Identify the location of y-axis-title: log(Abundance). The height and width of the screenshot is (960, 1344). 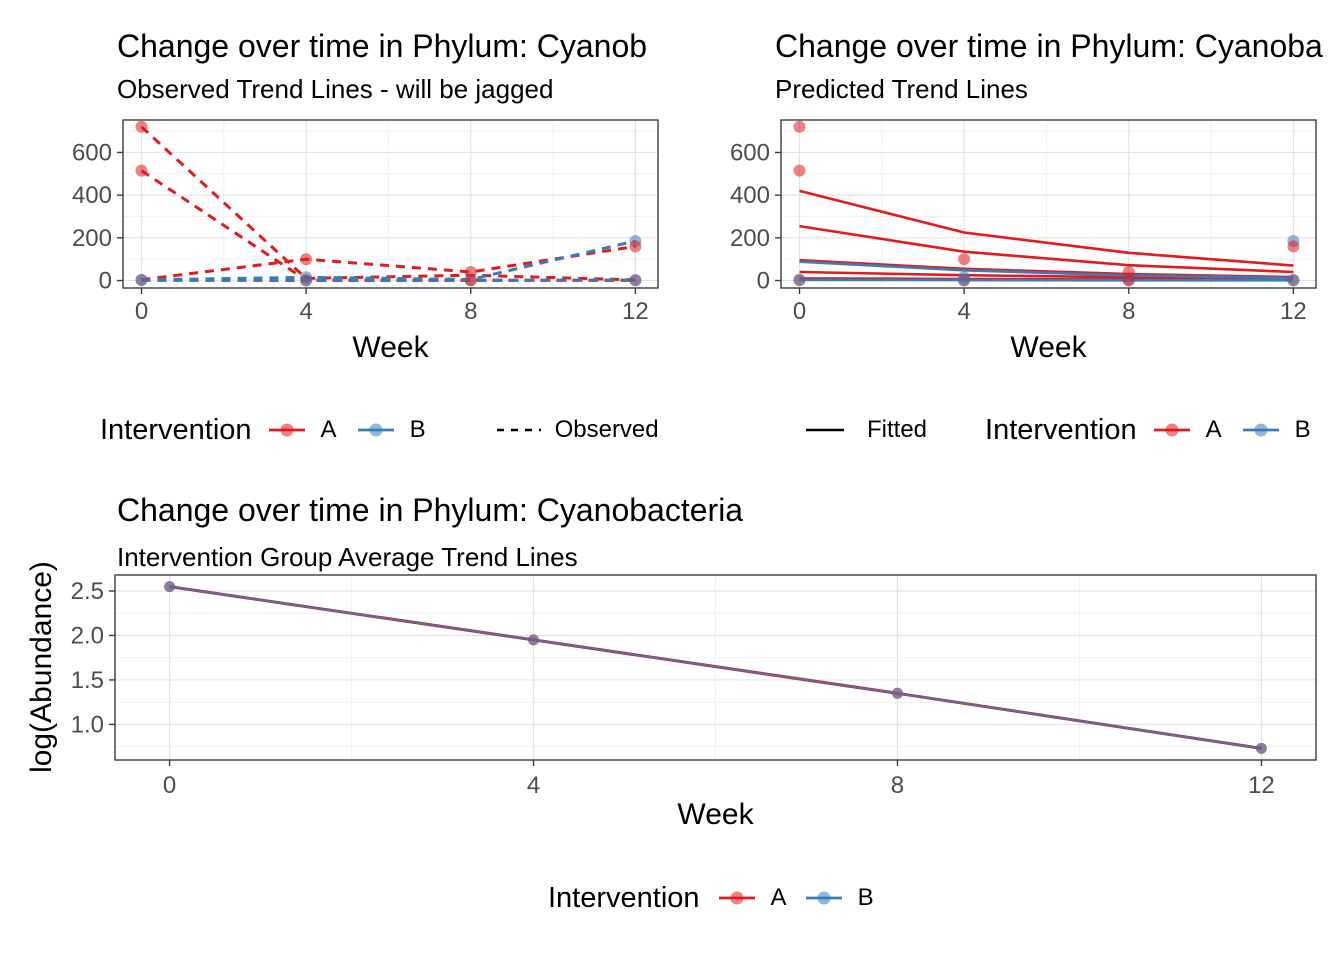
(41, 667).